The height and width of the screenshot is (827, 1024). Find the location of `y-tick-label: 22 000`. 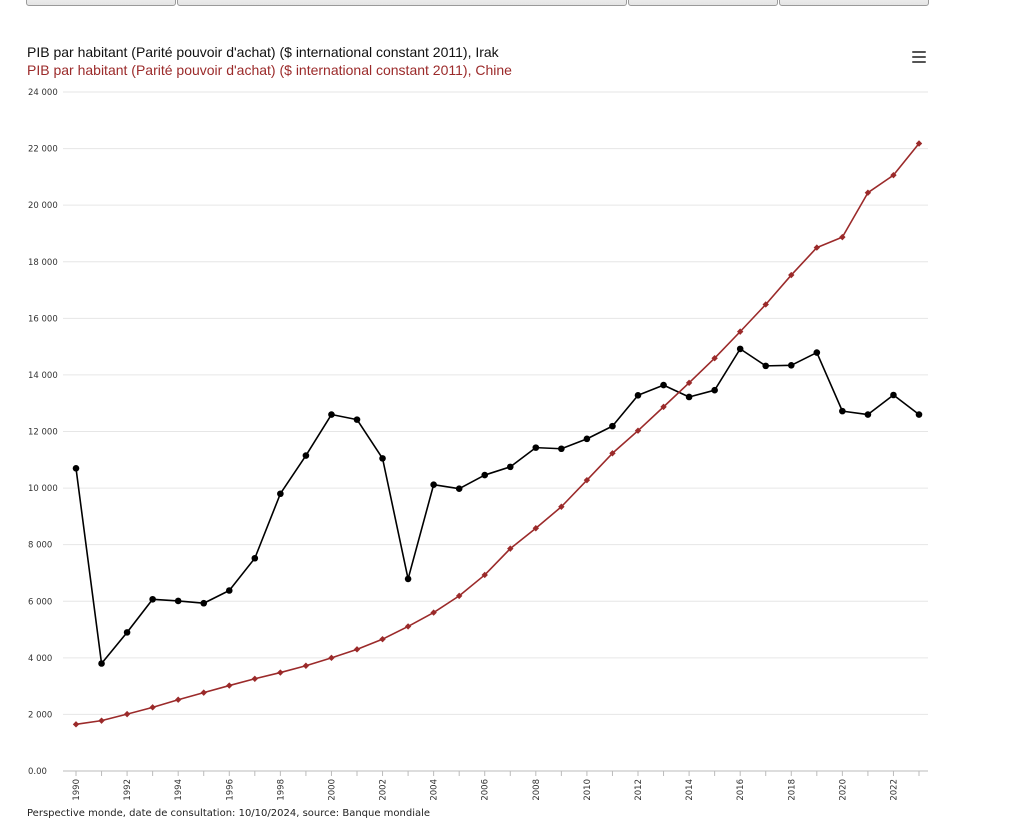

y-tick-label: 22 000 is located at coordinates (43, 150).